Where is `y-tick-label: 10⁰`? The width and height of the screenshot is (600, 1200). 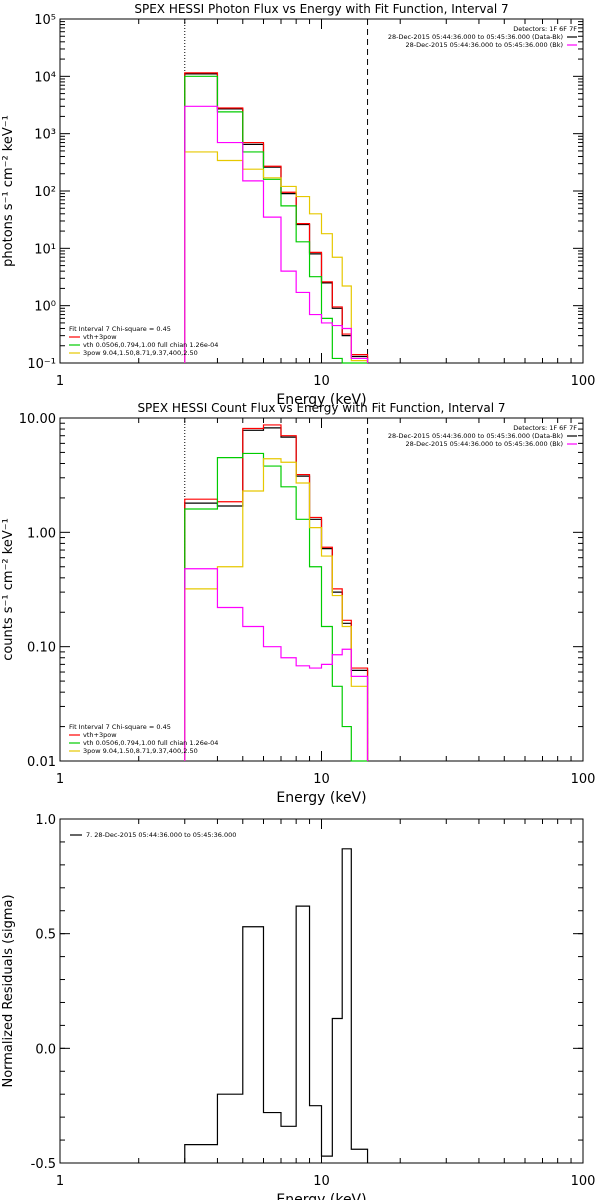
y-tick-label: 10⁰ is located at coordinates (45, 307).